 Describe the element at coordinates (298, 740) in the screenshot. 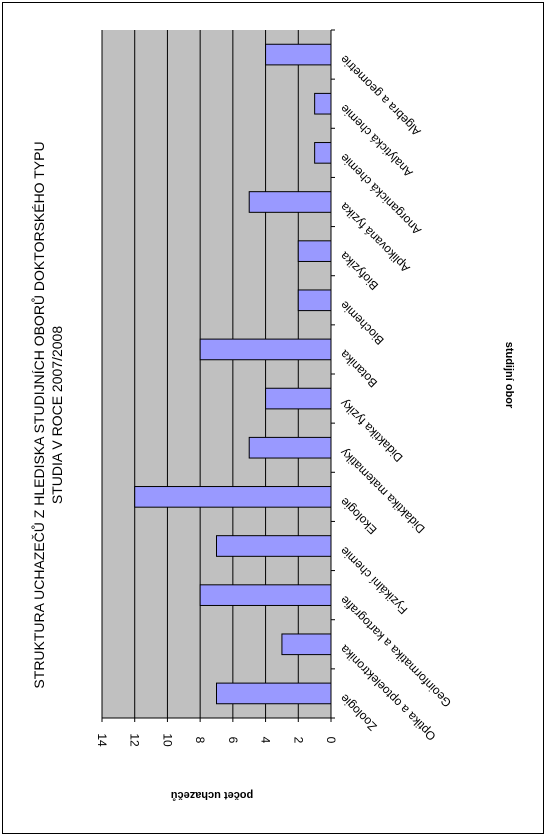

I see `value-tick-label: 2` at that location.